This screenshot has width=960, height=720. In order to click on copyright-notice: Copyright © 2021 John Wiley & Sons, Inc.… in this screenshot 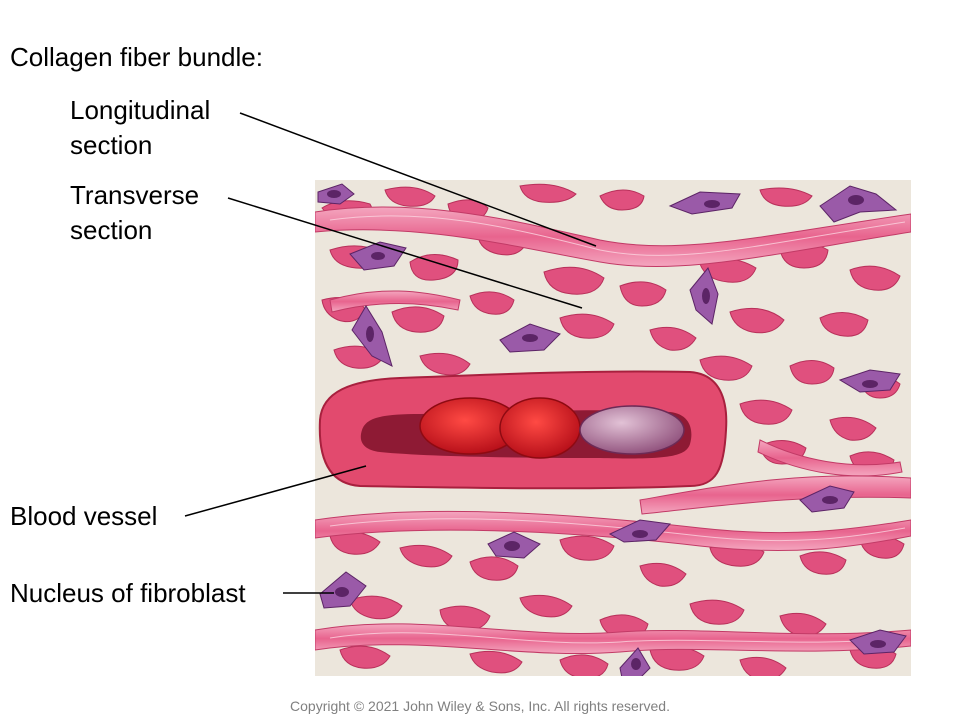, I will do `click(480, 706)`.